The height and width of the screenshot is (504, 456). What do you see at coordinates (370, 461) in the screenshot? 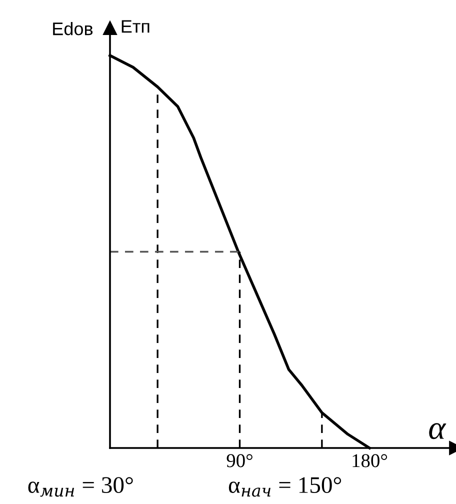
I see `x-tick-label: 180°` at bounding box center [370, 461].